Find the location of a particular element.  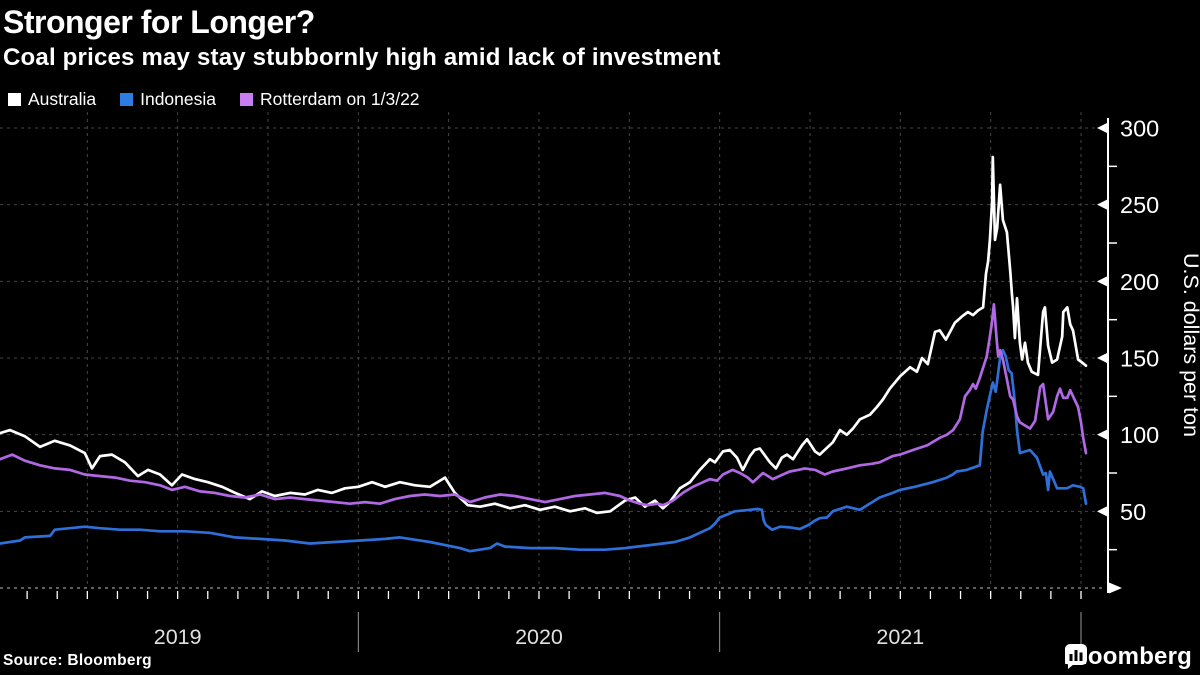

y-tick-label: 250 is located at coordinates (1139, 205).